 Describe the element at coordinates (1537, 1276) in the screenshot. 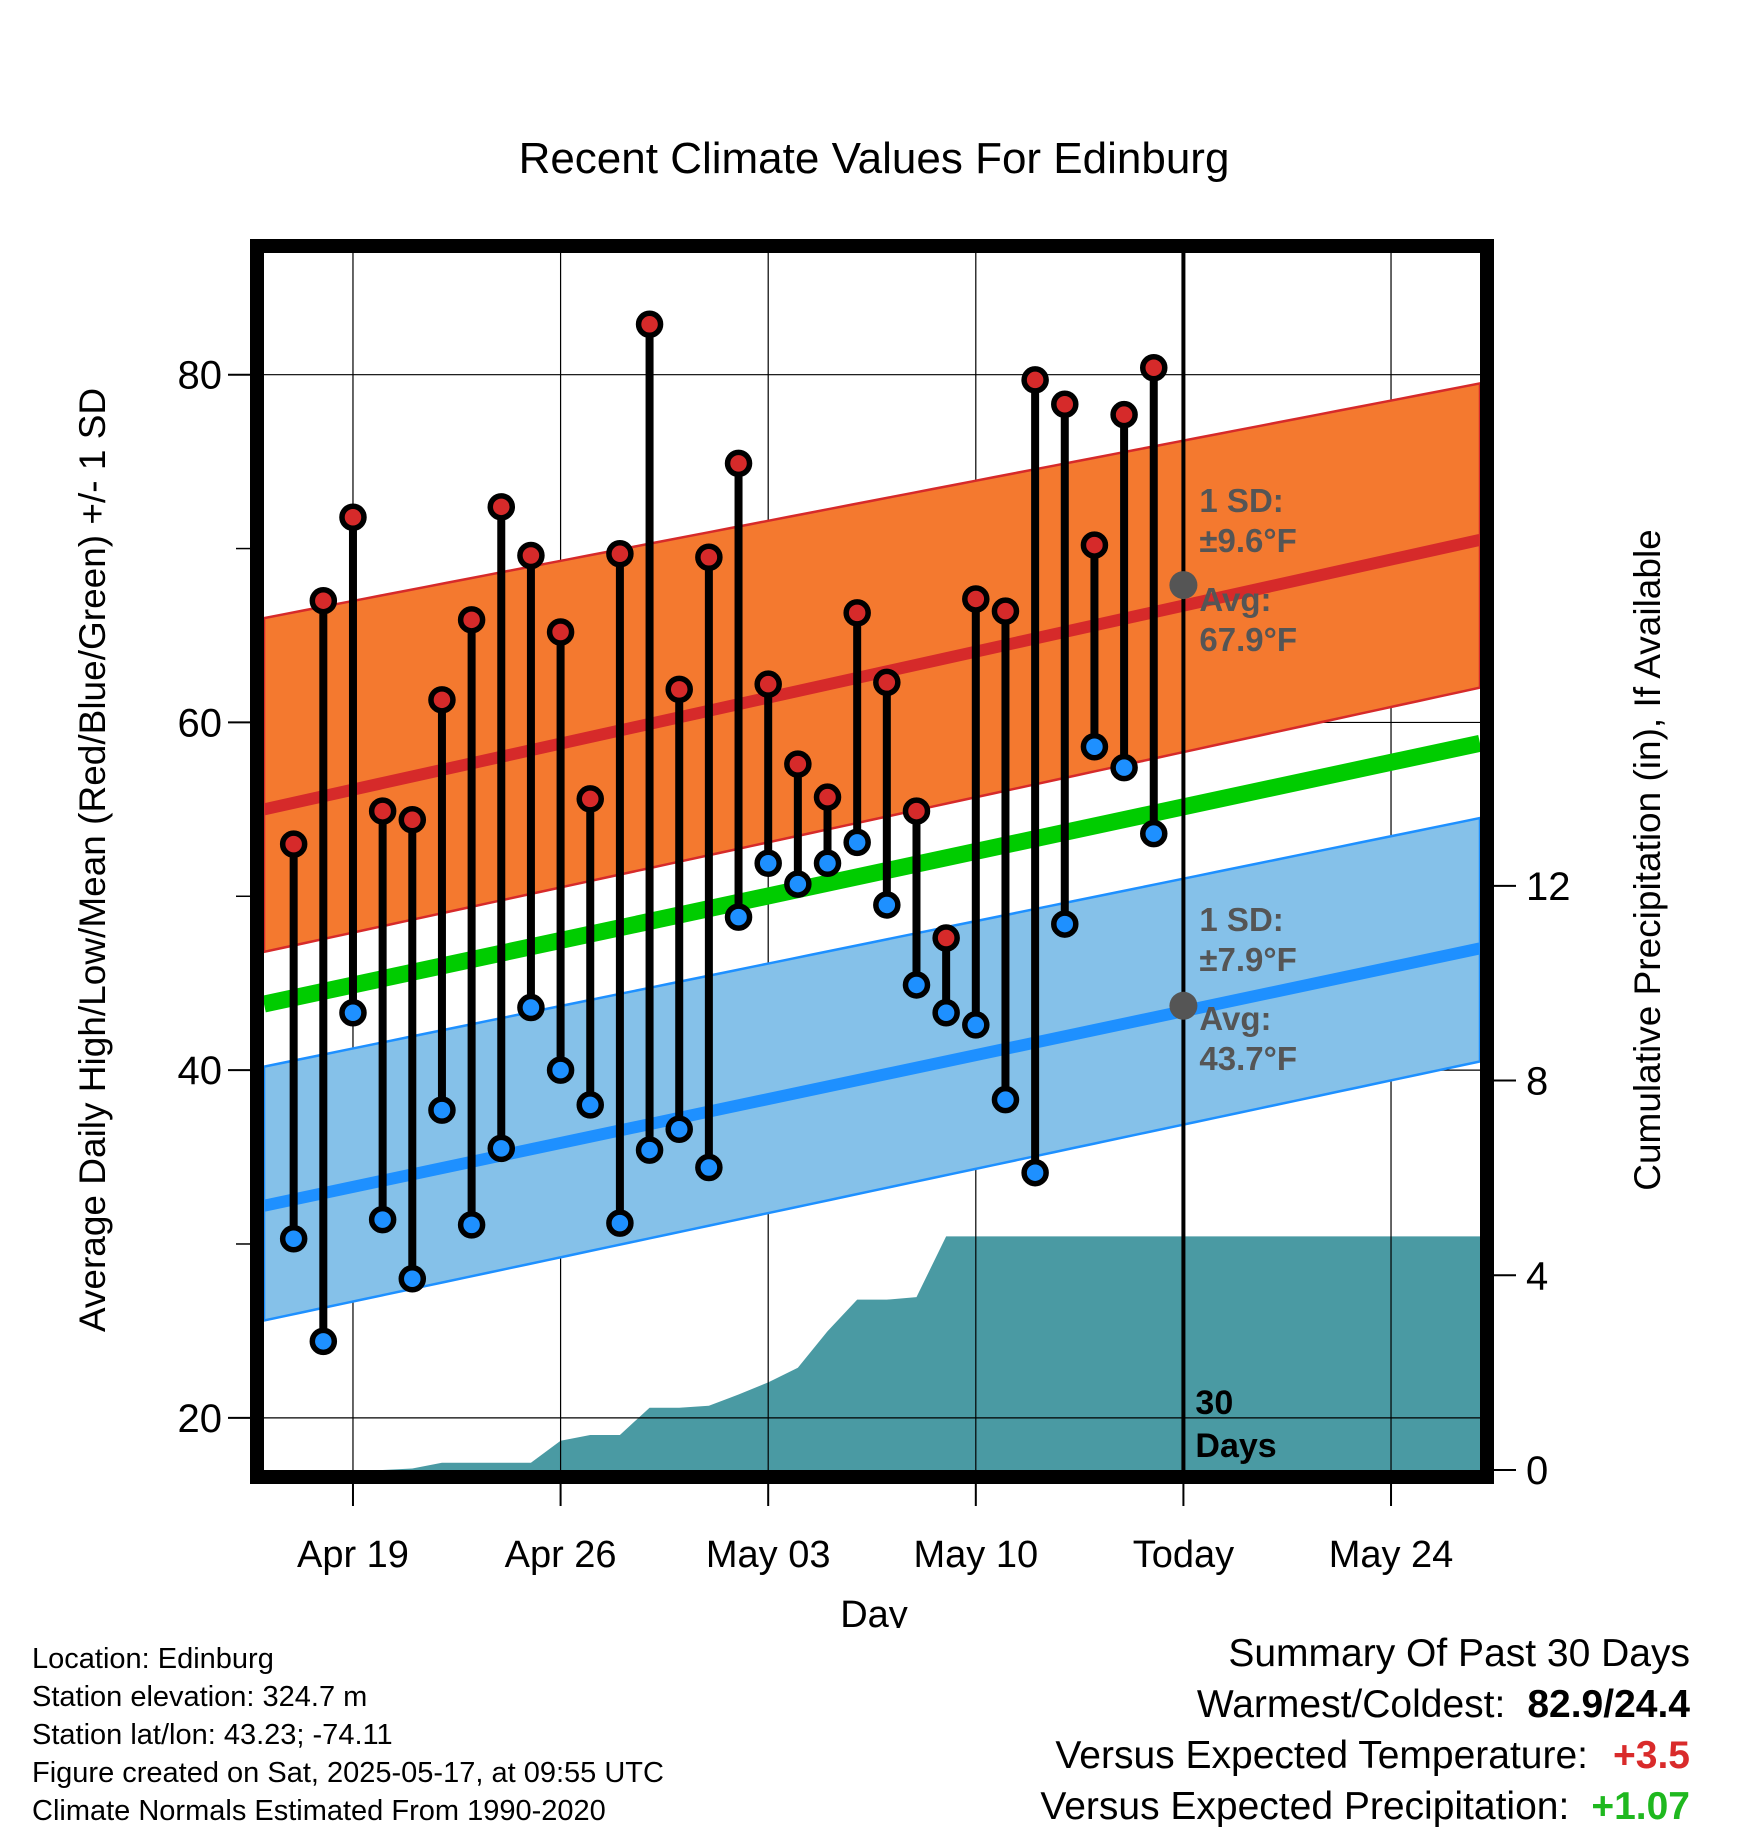

I see `y2-tick-label: 4` at that location.